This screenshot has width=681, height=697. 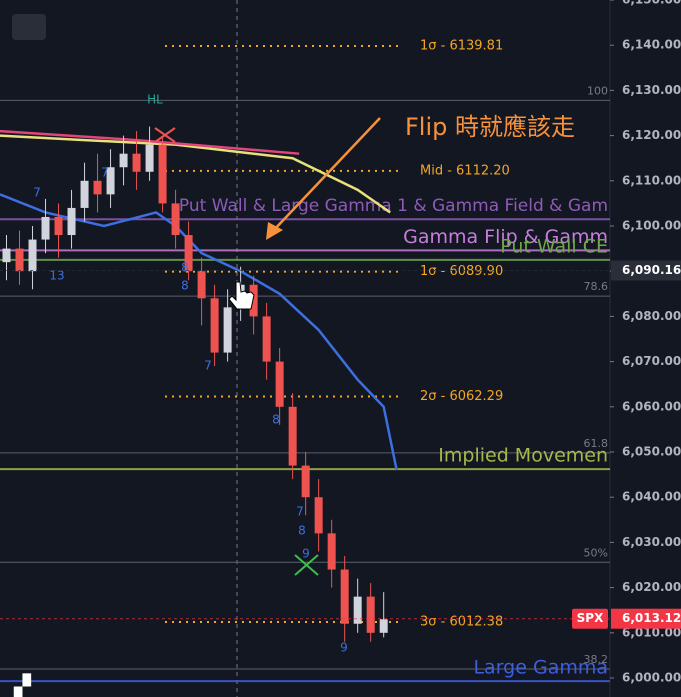 I want to click on sigma-label: 1σ - 6139.81, so click(x=461, y=46).